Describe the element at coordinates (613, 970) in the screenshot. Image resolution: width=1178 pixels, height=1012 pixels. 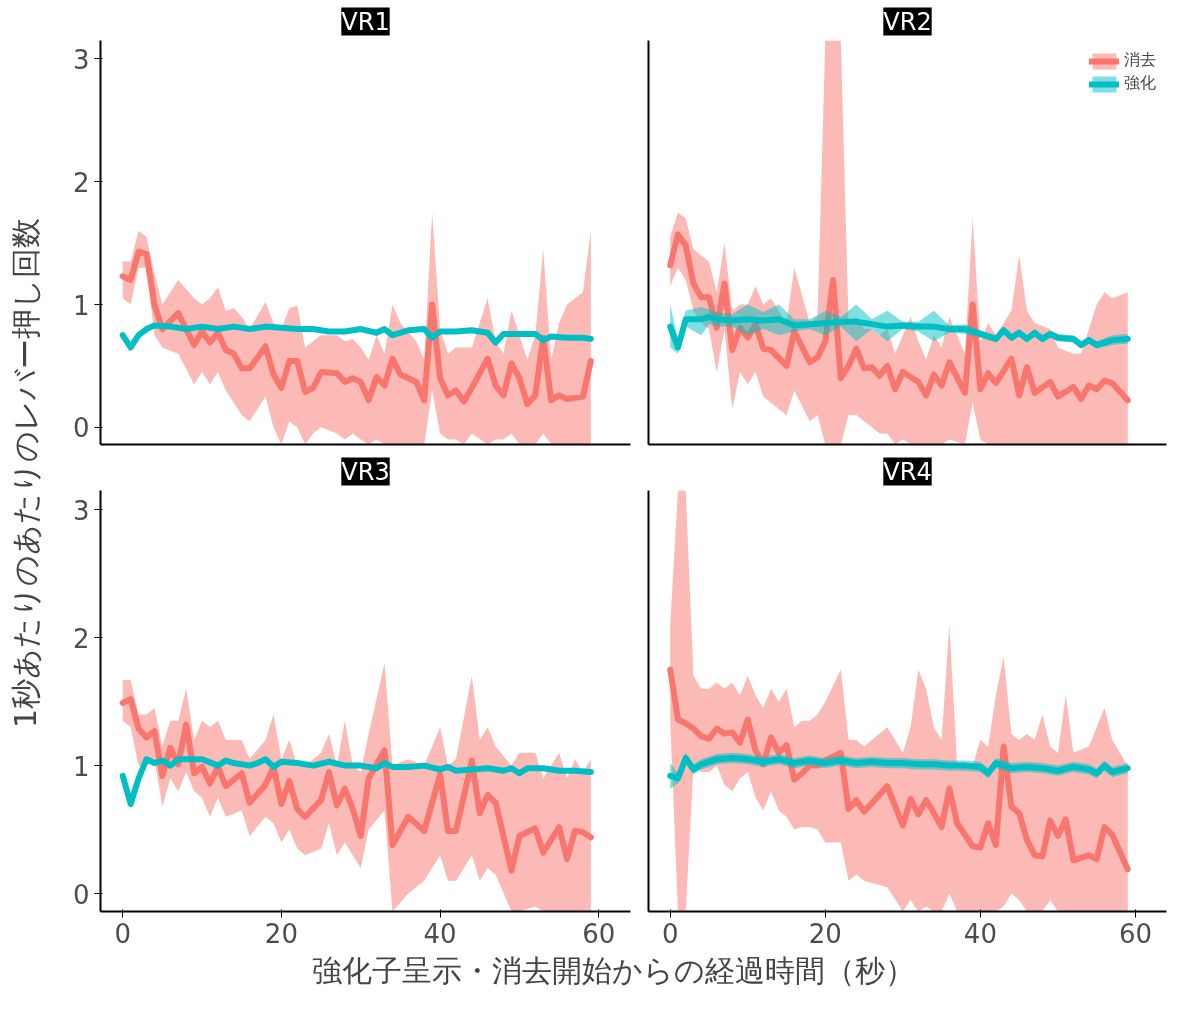
I see `x-axis-title: 強化子呈示・消去開始からの経過時間（秒）` at that location.